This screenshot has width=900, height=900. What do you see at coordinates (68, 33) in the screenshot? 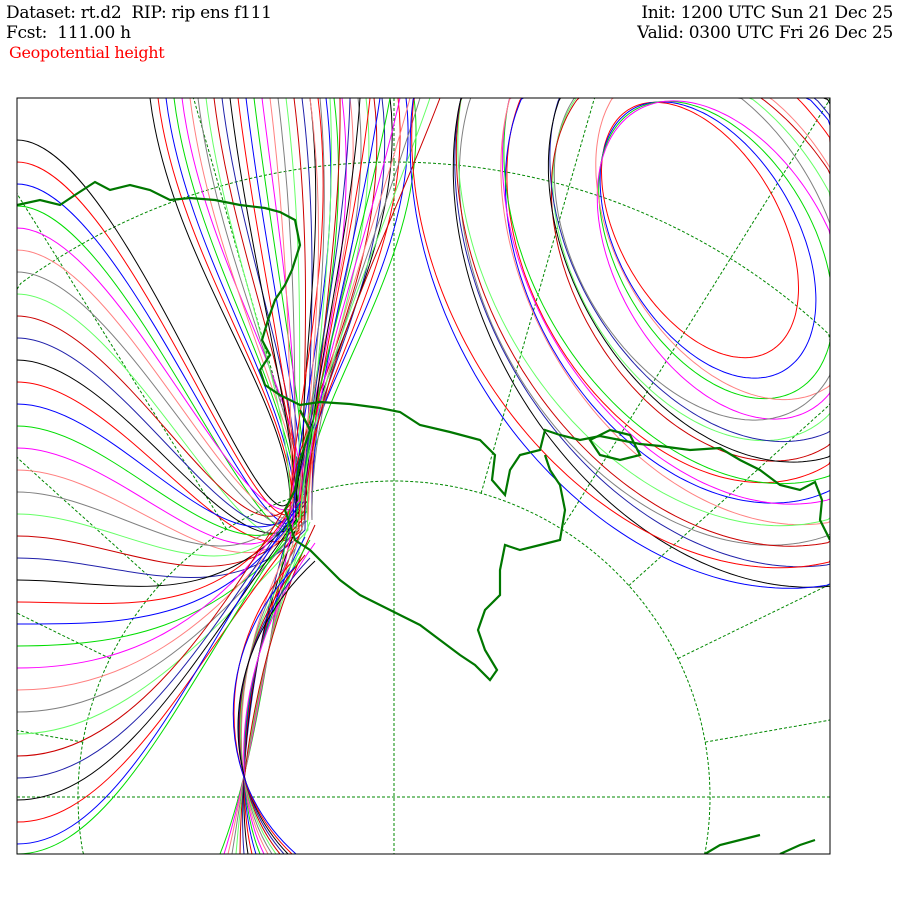
I see `forecast-hour-label: Fcst: 111.00 h` at bounding box center [68, 33].